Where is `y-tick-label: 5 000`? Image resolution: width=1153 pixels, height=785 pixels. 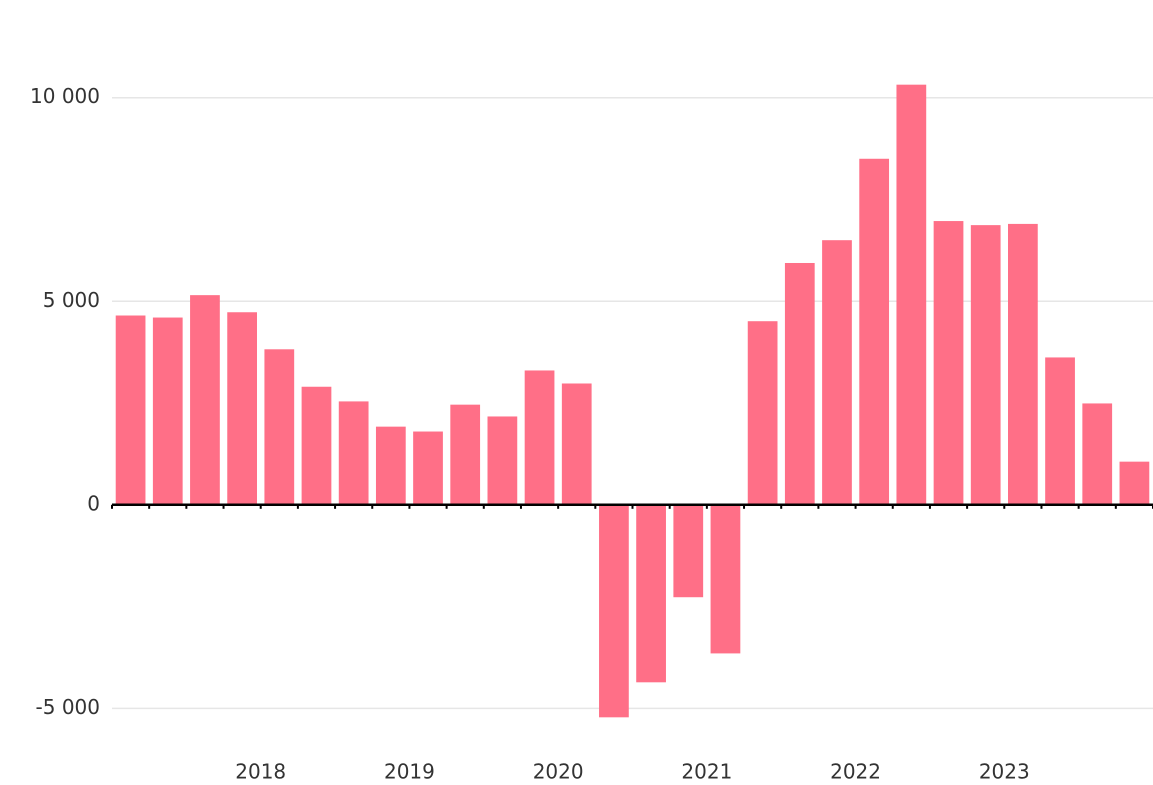 y-tick-label: 5 000 is located at coordinates (71, 300).